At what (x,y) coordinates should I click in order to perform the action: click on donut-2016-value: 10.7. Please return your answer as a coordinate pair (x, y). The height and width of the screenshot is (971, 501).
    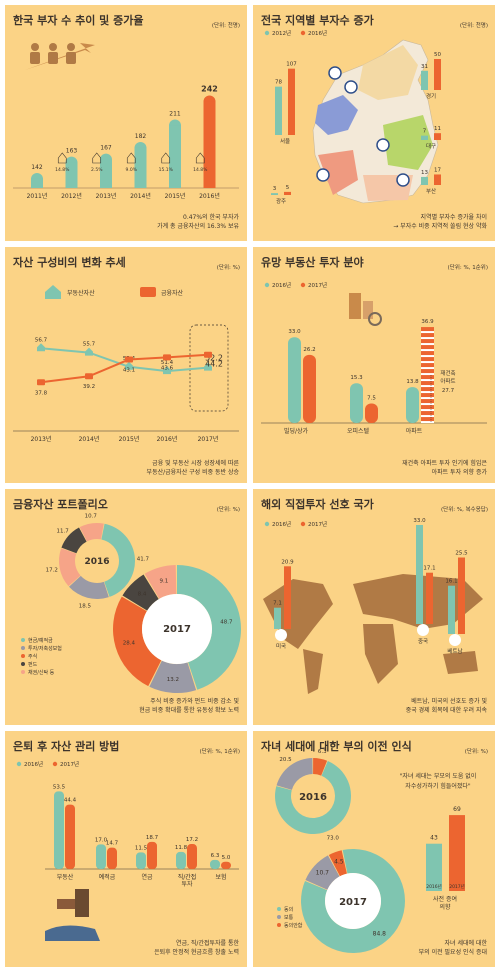
    Looking at the image, I should click on (91, 516).